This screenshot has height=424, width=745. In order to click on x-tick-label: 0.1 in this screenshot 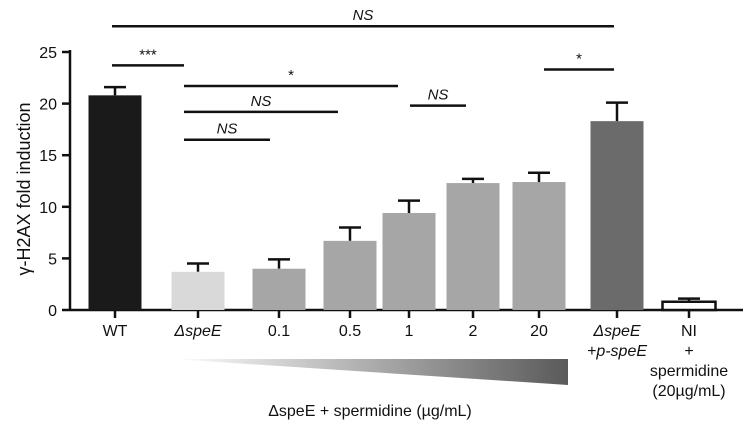, I will do `click(279, 331)`.